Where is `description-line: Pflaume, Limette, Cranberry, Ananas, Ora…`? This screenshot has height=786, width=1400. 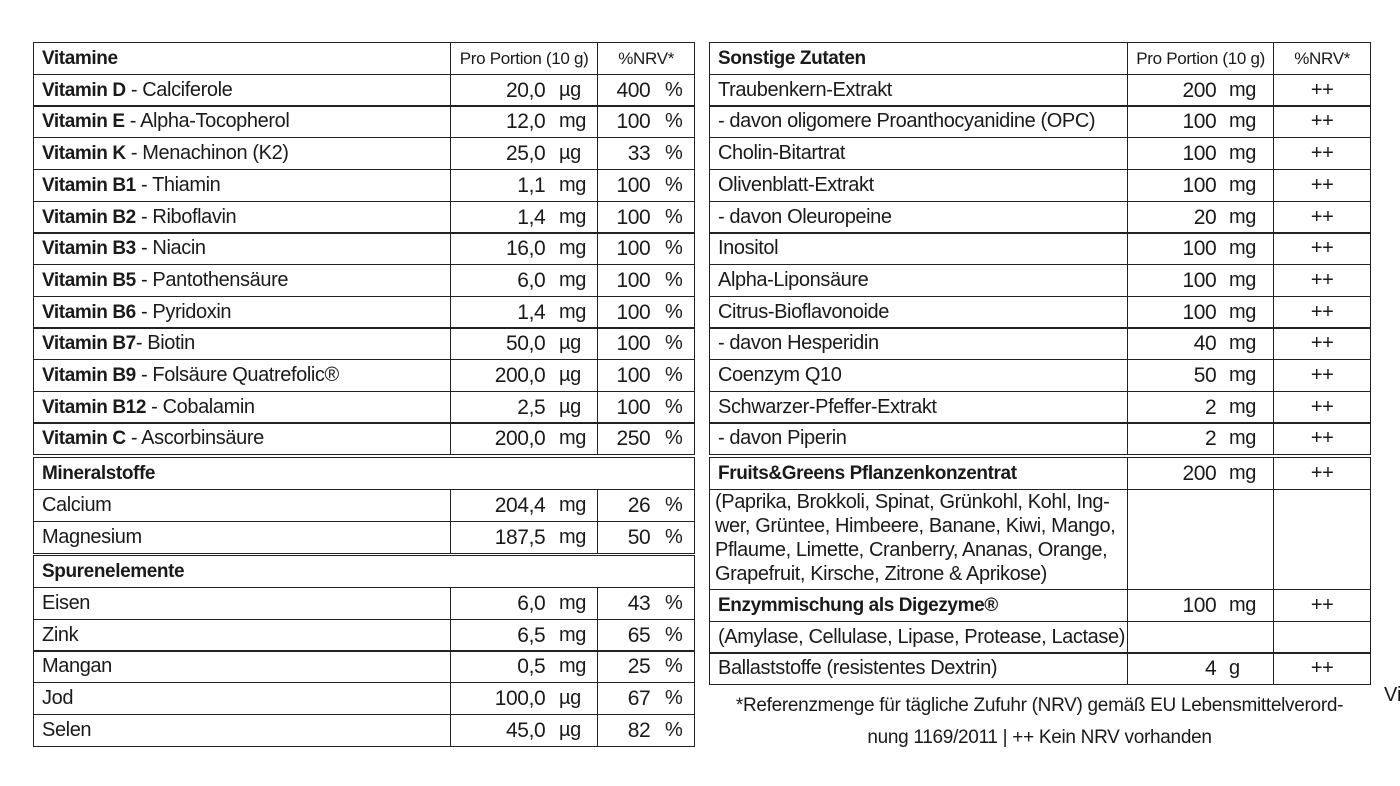 description-line: Pflaume, Limette, Cranberry, Ananas, Ora… is located at coordinates (911, 549).